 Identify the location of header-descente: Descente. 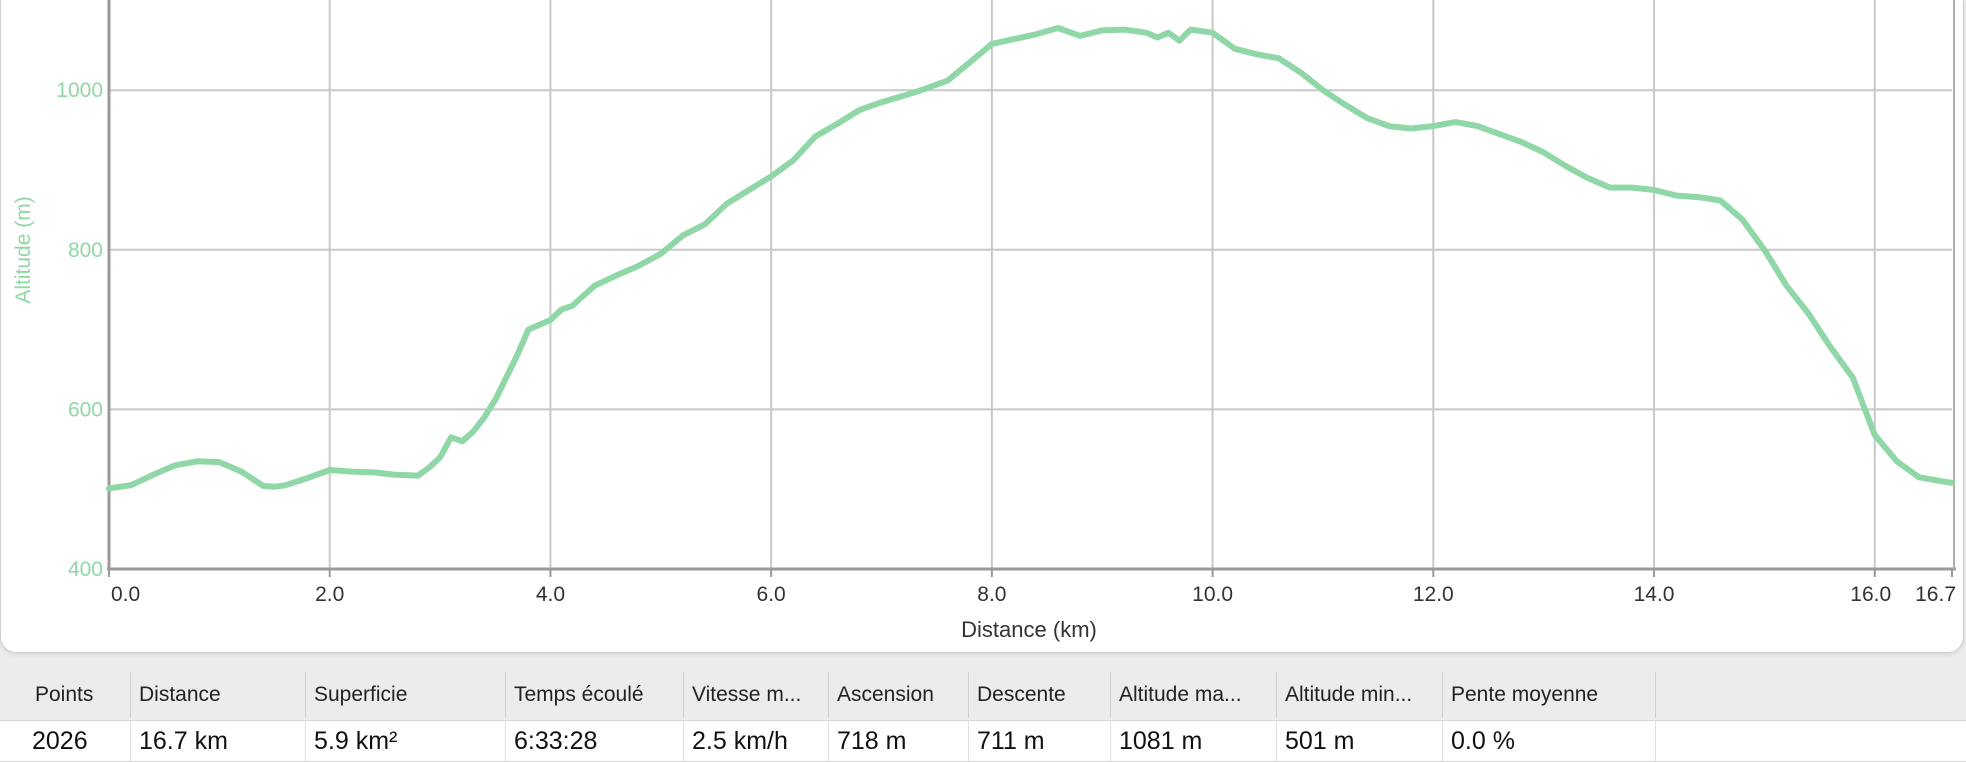
(1040, 695).